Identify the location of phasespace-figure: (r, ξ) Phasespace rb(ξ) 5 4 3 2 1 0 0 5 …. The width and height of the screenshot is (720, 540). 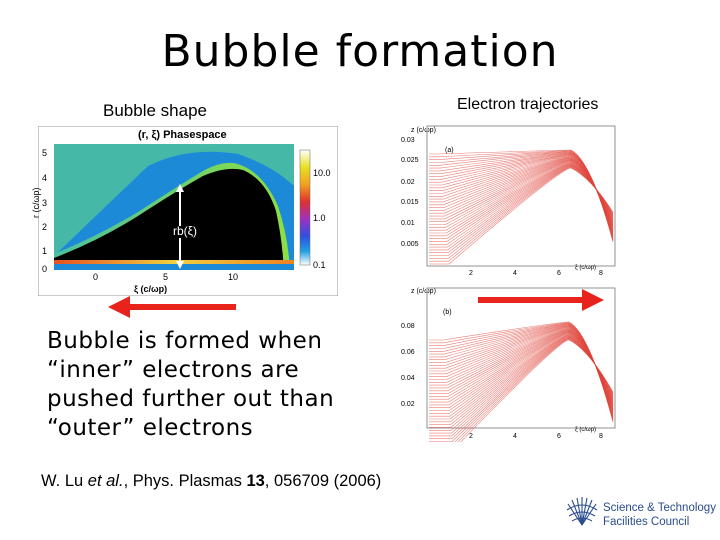
(188, 211).